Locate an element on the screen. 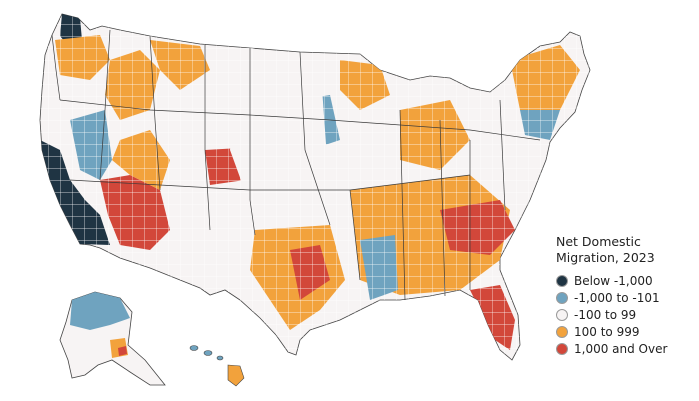 The width and height of the screenshot is (699, 401). hawaii is located at coordinates (217, 366).